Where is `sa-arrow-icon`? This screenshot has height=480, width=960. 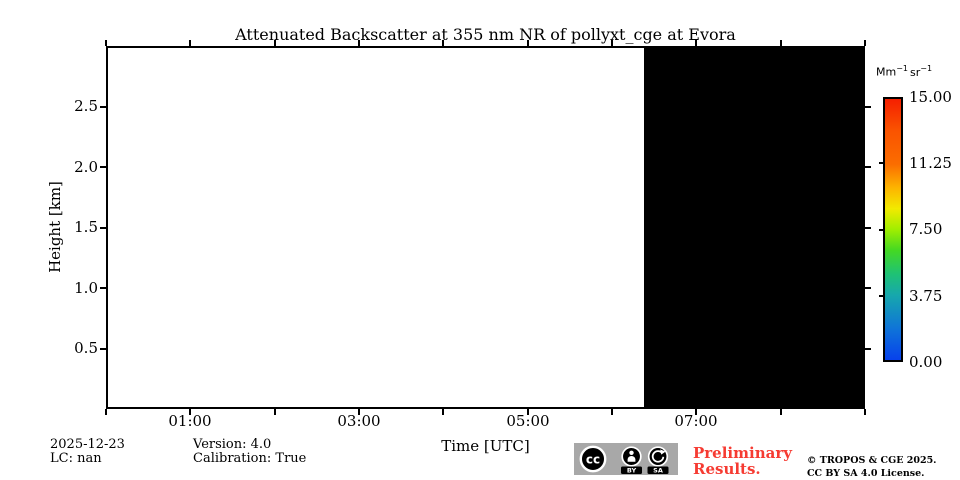 sa-arrow-icon is located at coordinates (658, 456).